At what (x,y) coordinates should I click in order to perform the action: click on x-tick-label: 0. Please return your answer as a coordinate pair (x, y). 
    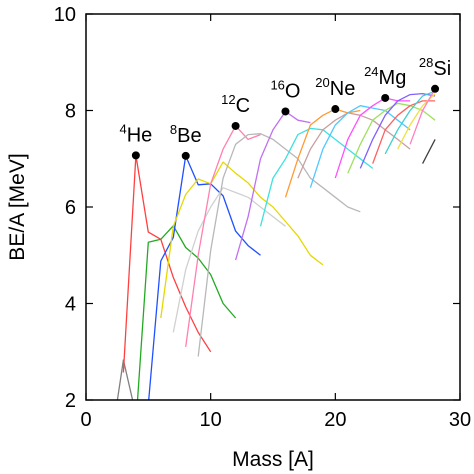
    Looking at the image, I should click on (85, 420).